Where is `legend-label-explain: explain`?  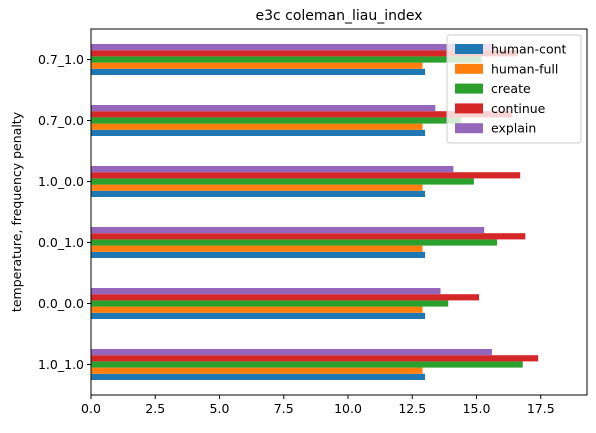 legend-label-explain: explain is located at coordinates (513, 128).